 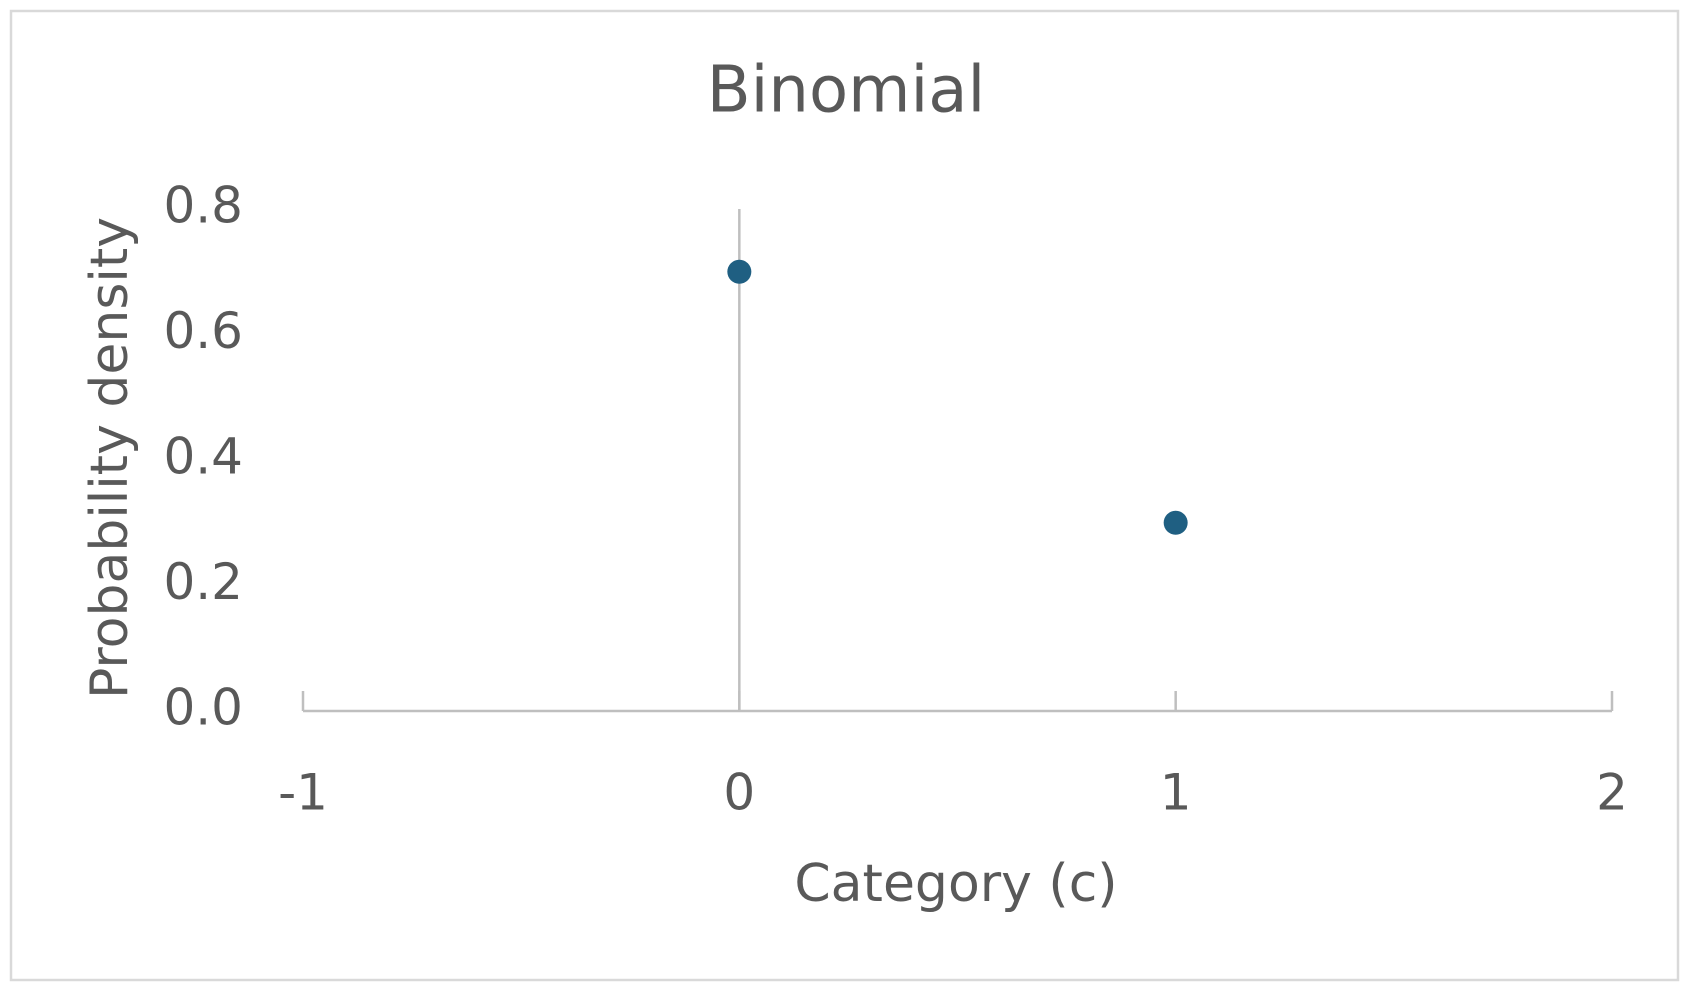 What do you see at coordinates (203, 457) in the screenshot?
I see `y-tick-label: 0.4` at bounding box center [203, 457].